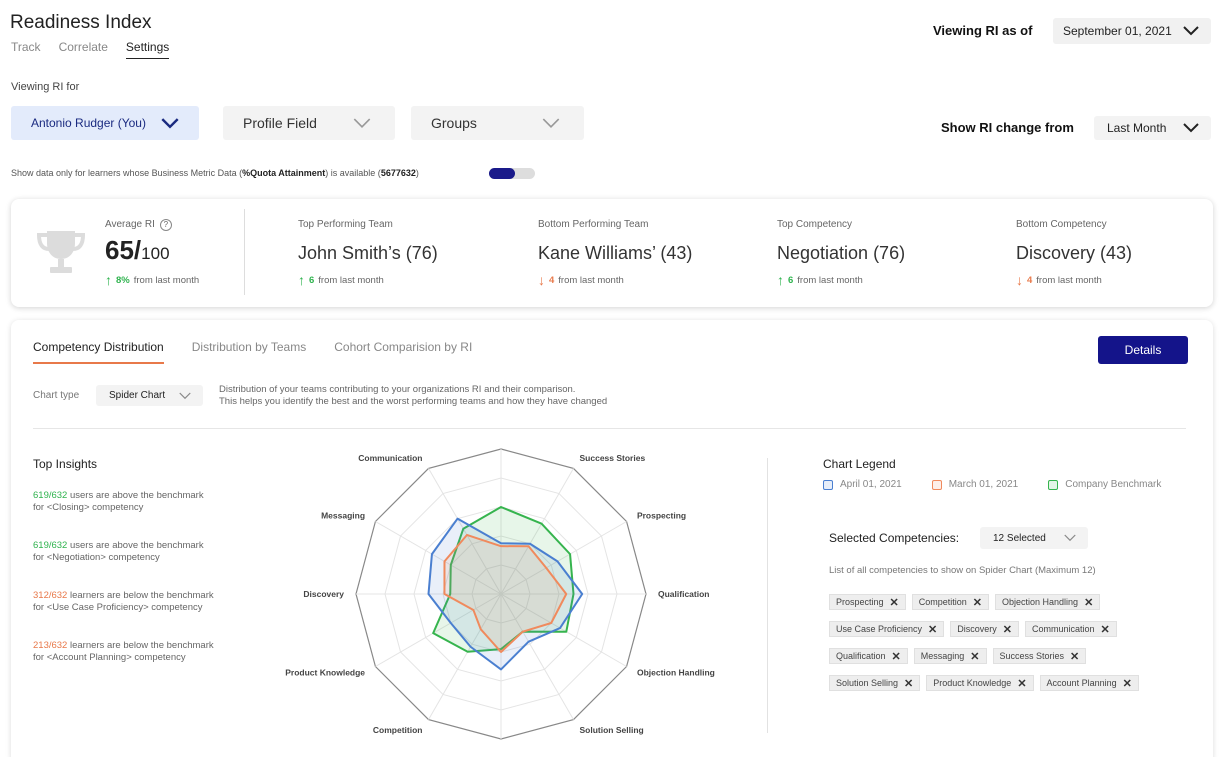 The image size is (1220, 757). Describe the element at coordinates (155, 253) in the screenshot. I see `average-ri-max: 100` at that location.